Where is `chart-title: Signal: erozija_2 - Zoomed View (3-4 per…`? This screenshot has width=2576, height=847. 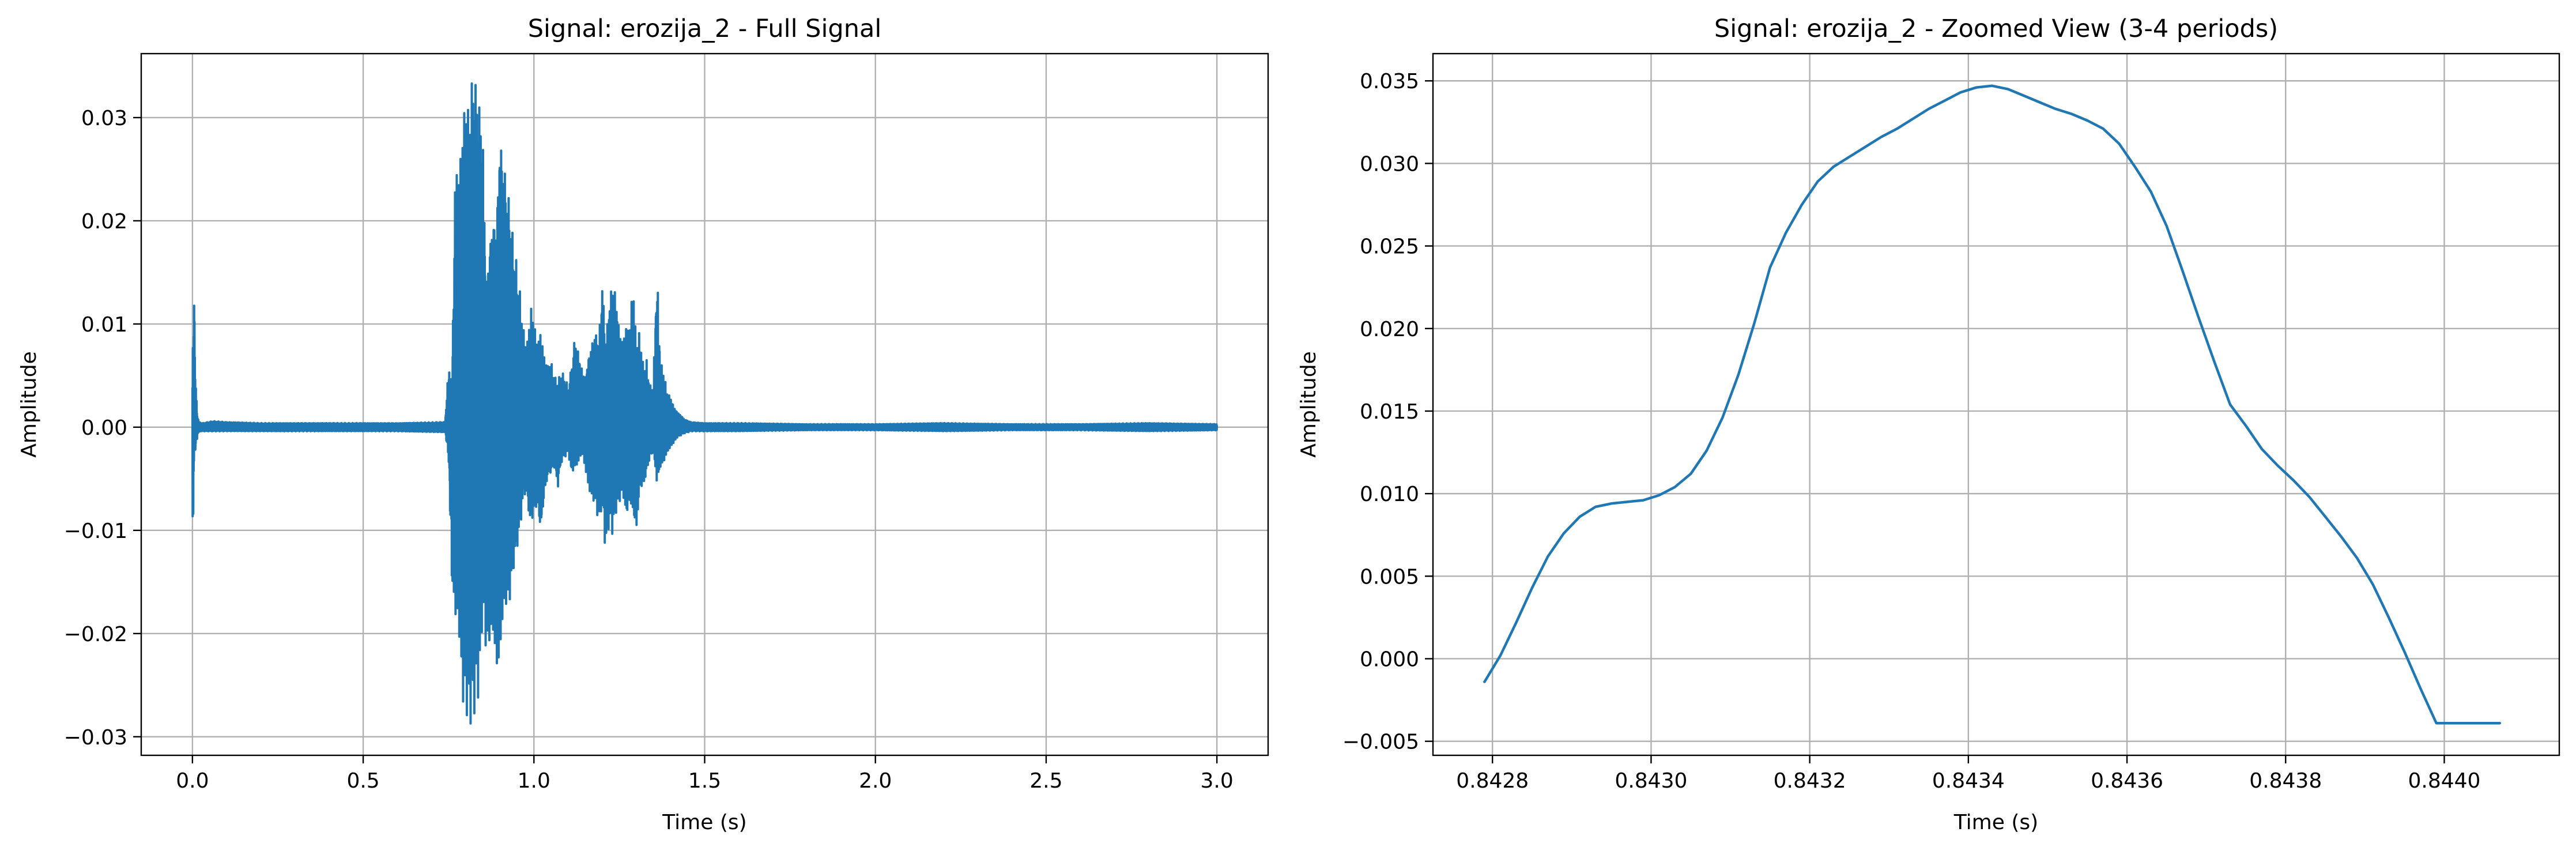
chart-title: Signal: erozija_2 - Zoomed View (3-4 per… is located at coordinates (1996, 28).